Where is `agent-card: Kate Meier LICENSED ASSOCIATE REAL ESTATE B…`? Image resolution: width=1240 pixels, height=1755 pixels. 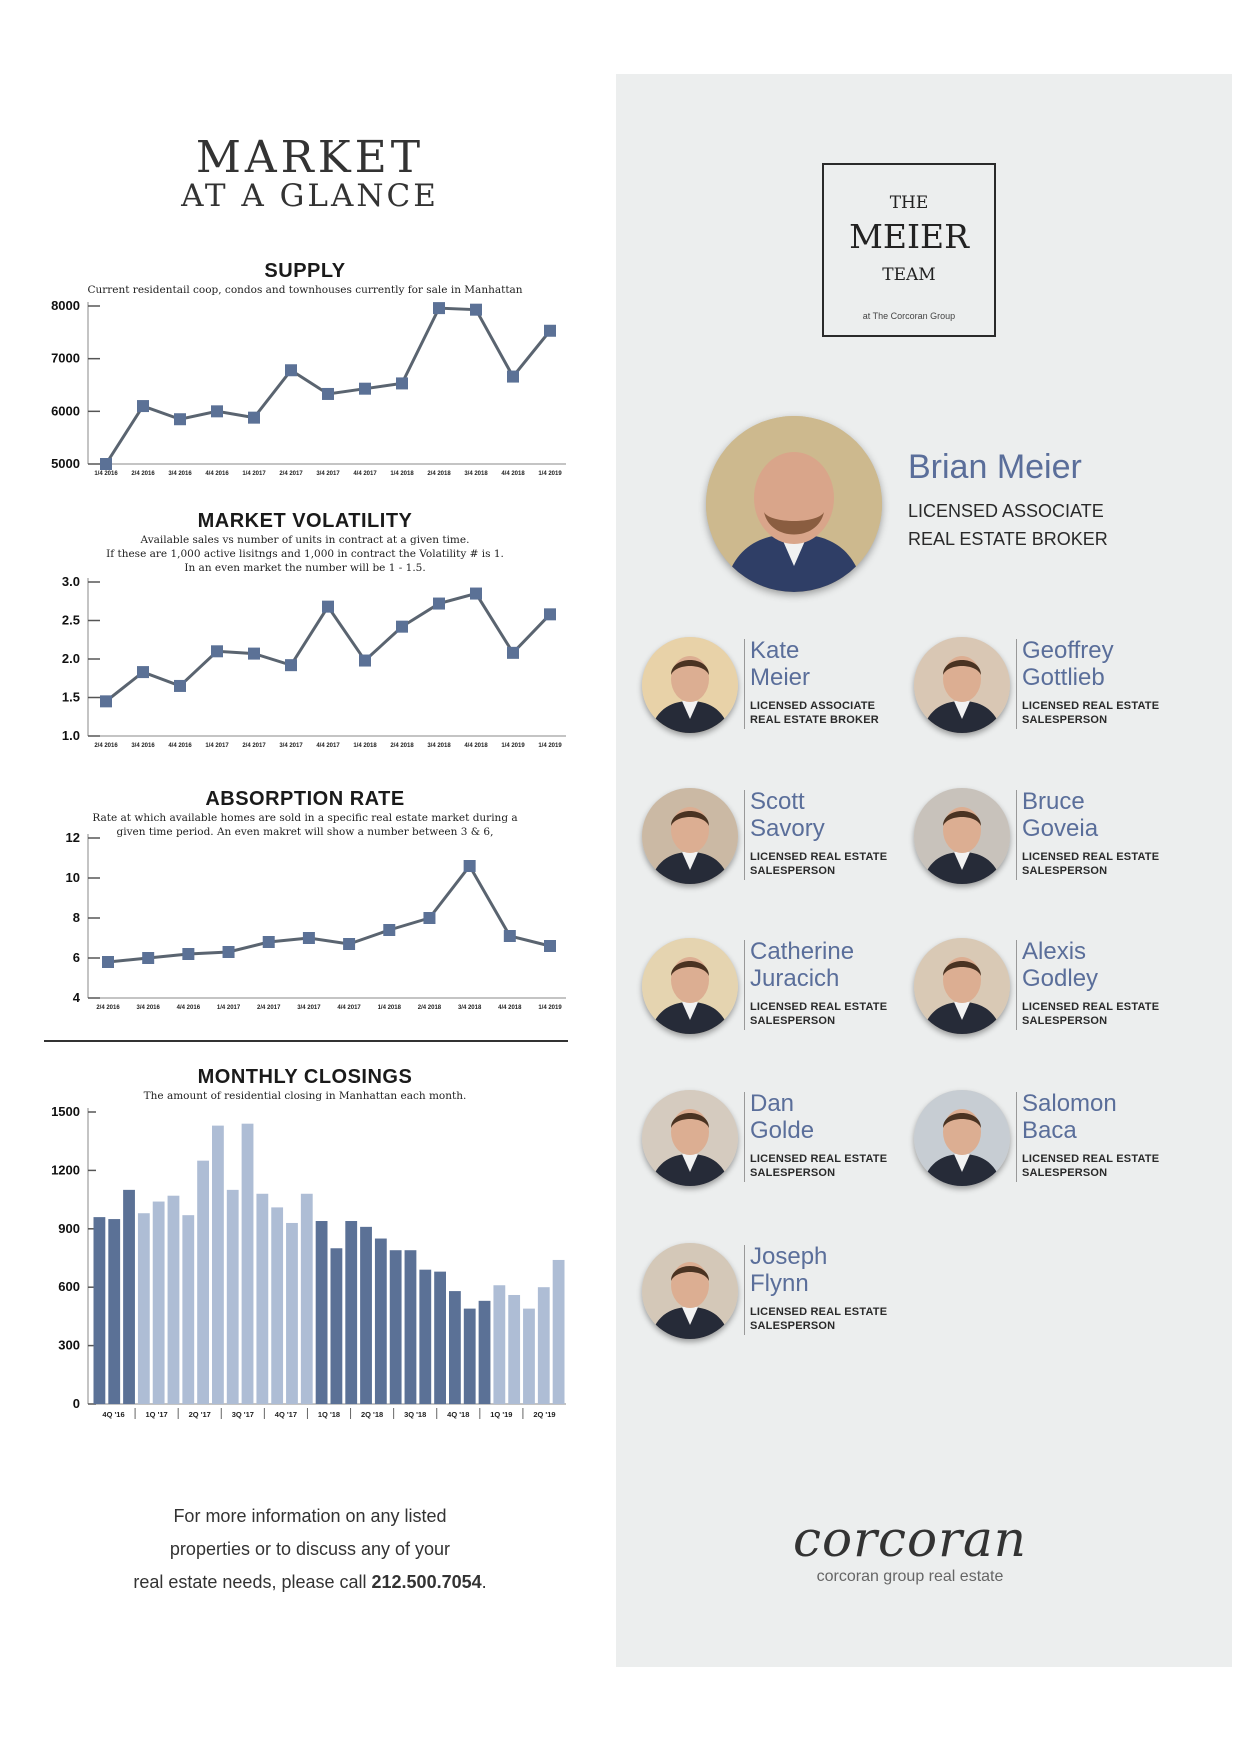
agent-card: Kate Meier LICENSED ASSOCIATE REAL ESTATE B… is located at coordinates (787, 692).